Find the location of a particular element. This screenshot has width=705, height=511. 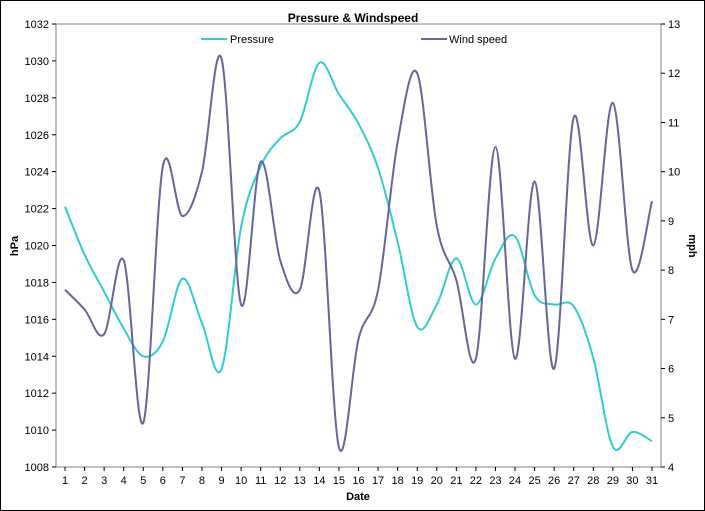

x-axis-tick-label: 18 is located at coordinates (398, 481).